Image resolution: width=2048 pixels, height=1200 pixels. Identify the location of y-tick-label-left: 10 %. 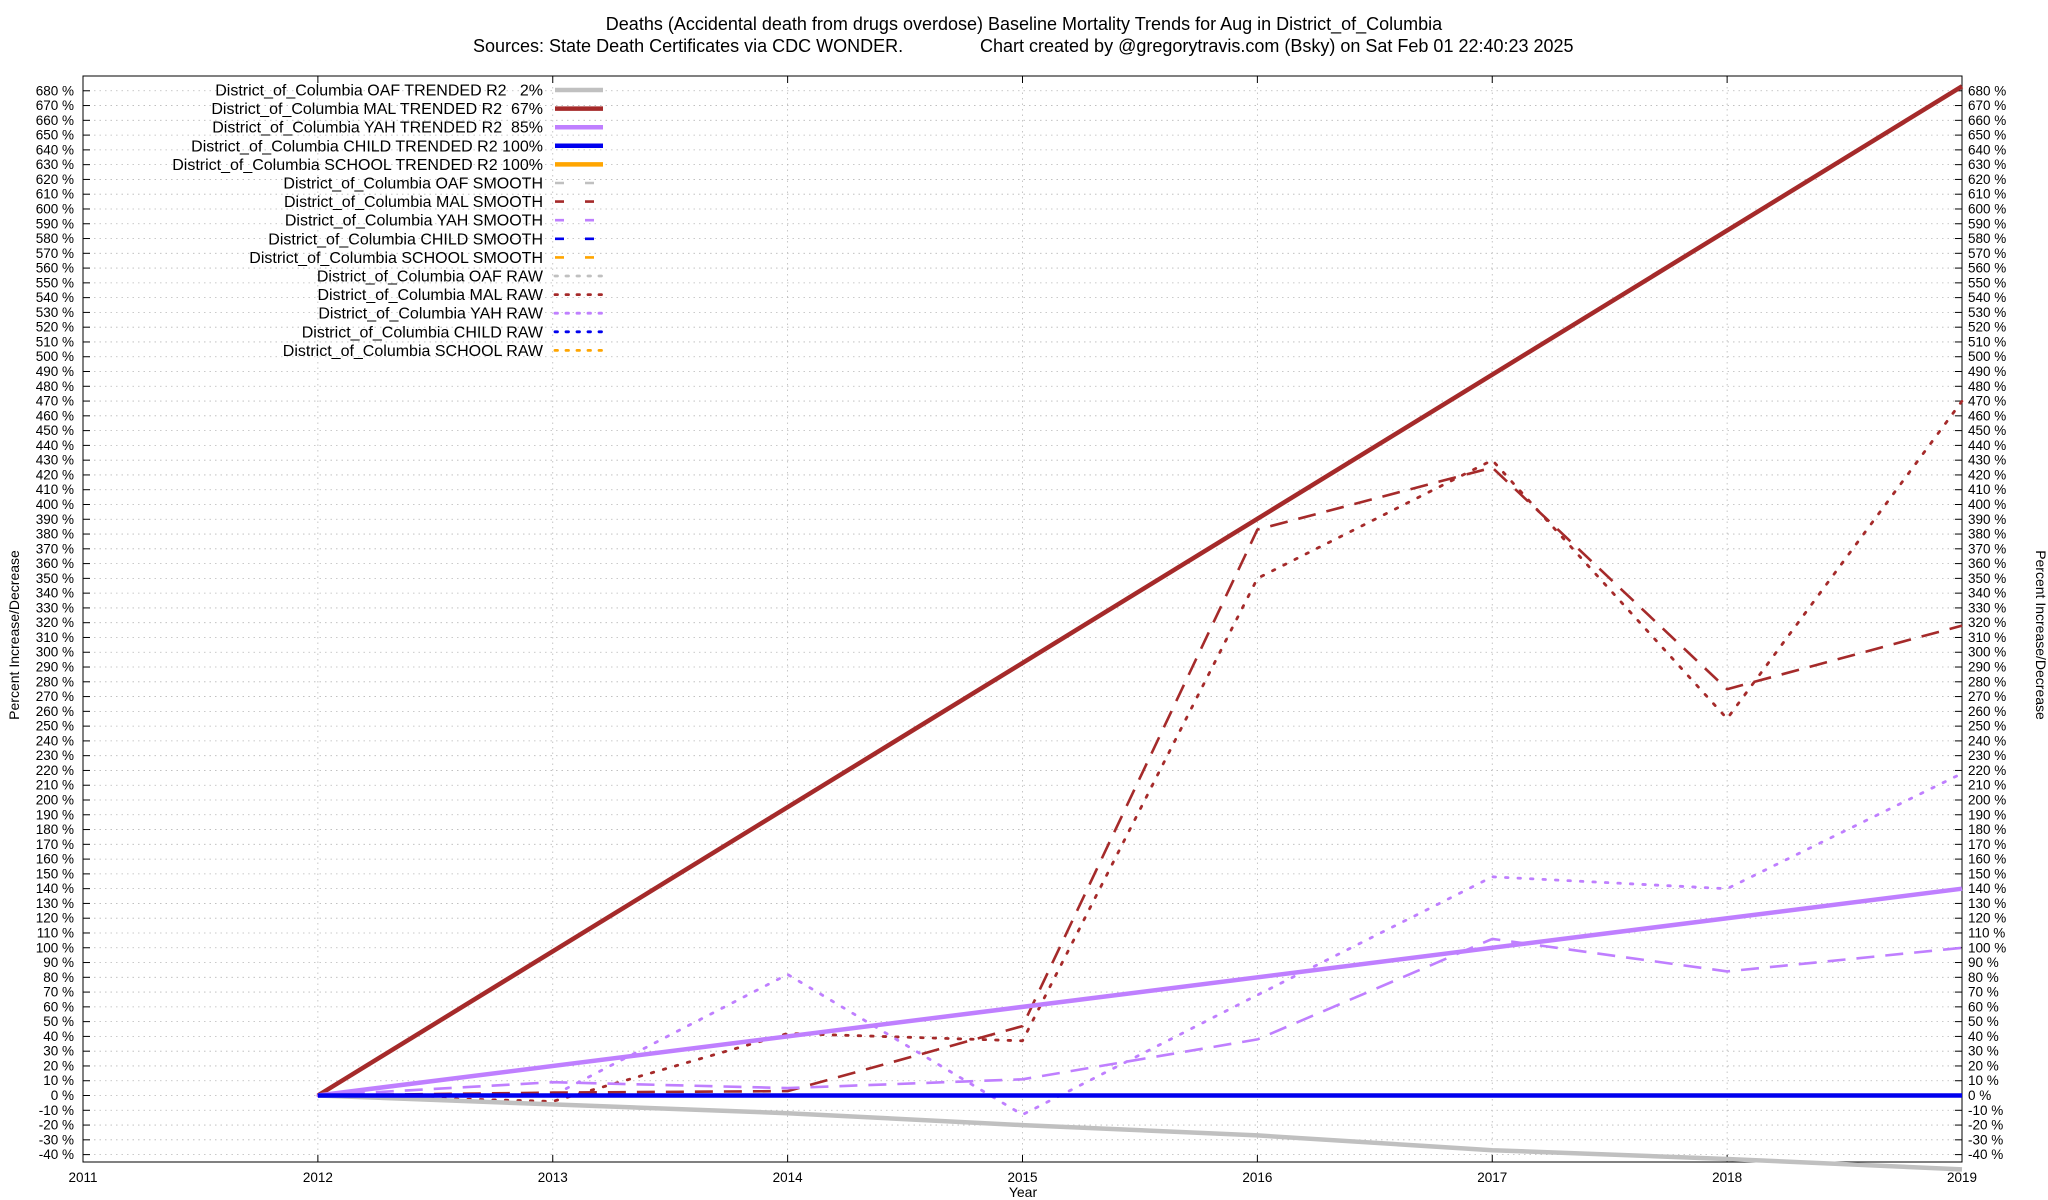
(58, 1080).